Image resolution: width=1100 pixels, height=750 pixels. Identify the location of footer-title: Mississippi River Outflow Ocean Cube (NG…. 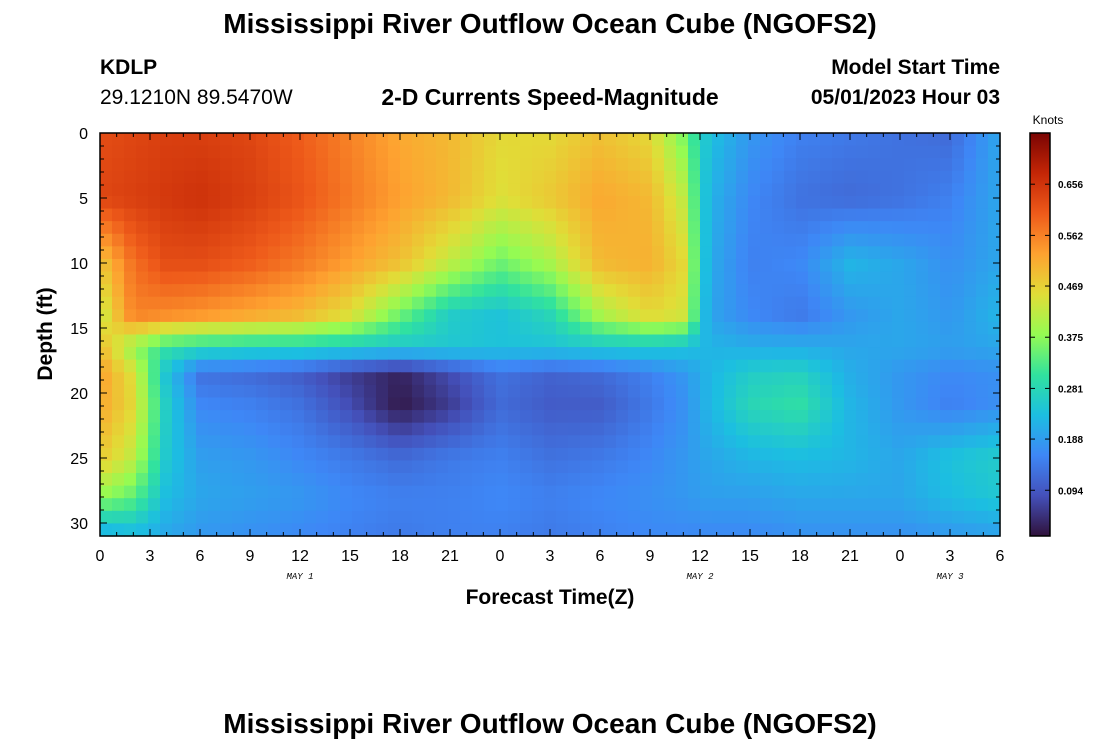
(550, 723).